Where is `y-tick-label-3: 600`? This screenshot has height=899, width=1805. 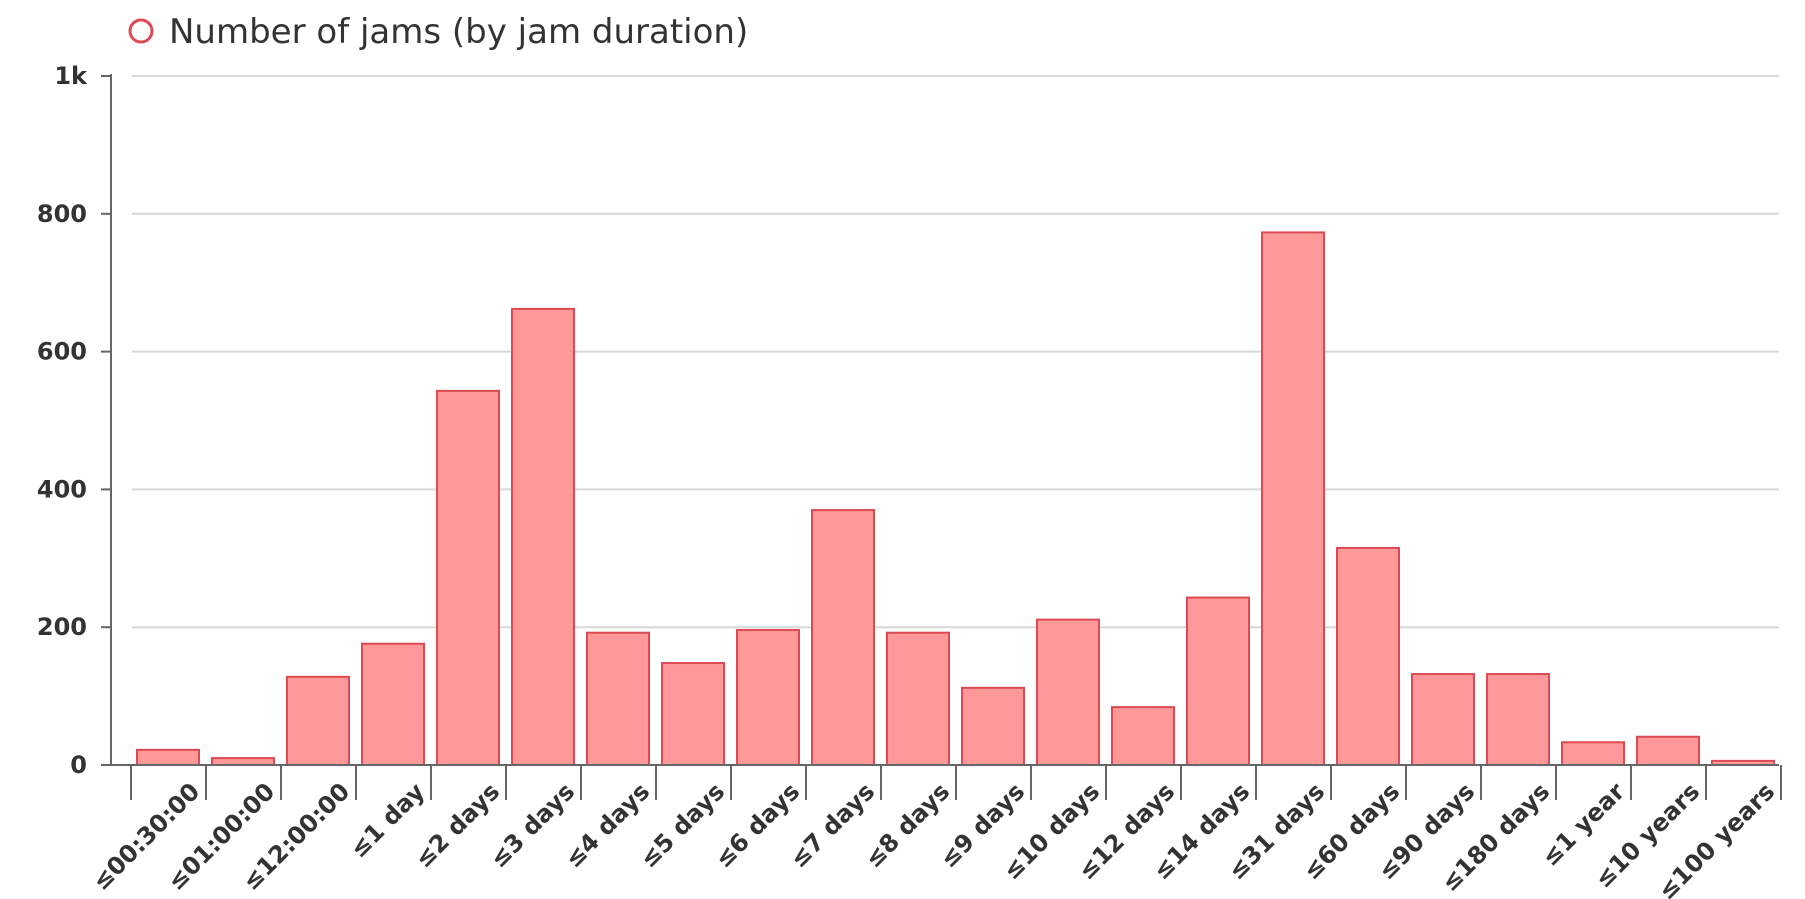 y-tick-label-3: 600 is located at coordinates (62, 352).